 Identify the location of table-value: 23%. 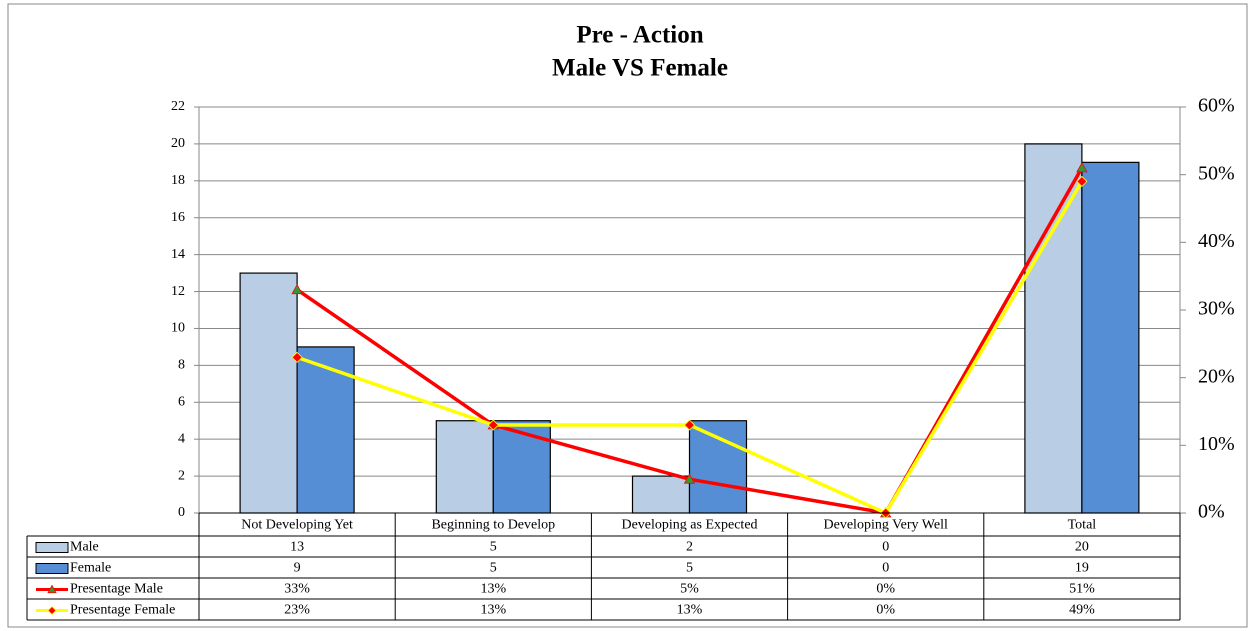
(297, 610).